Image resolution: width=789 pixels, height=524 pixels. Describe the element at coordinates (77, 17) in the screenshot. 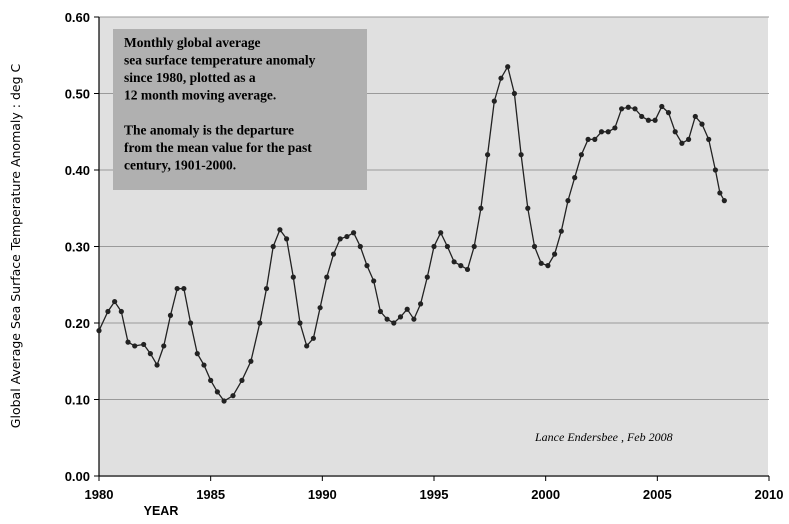

I see `y-tick-label: 0.60` at that location.